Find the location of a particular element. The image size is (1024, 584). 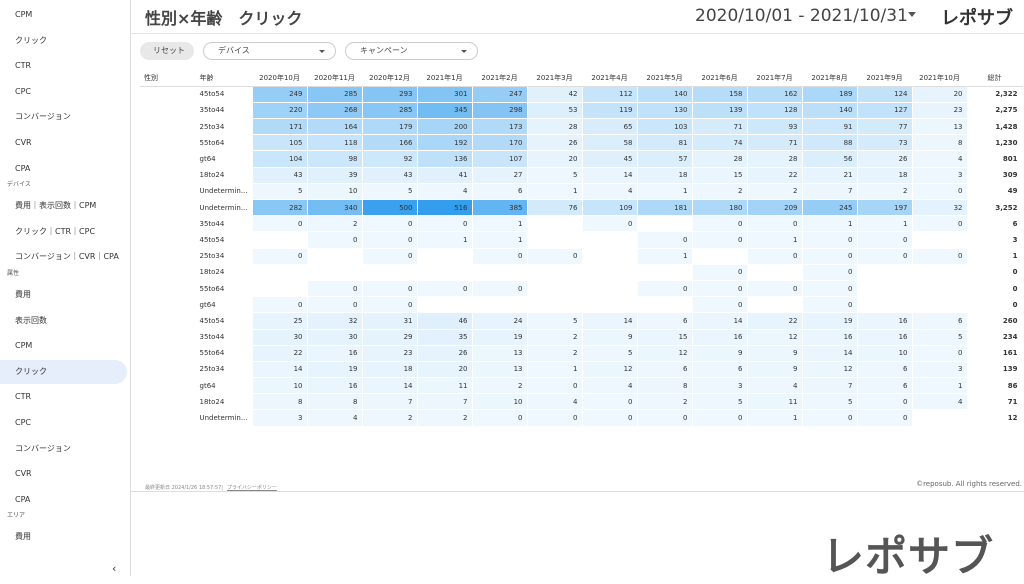

value-cell: 6 is located at coordinates (500, 192).